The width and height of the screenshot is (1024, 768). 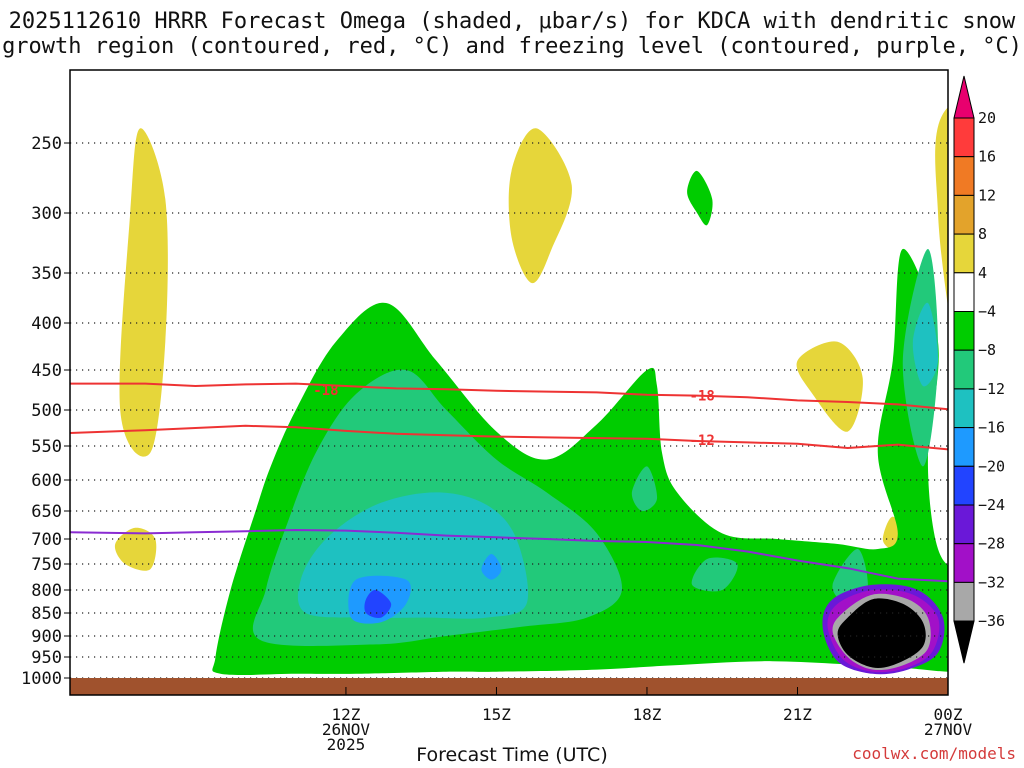 What do you see at coordinates (964, 642) in the screenshot?
I see `colorbar-arrow-bottom` at bounding box center [964, 642].